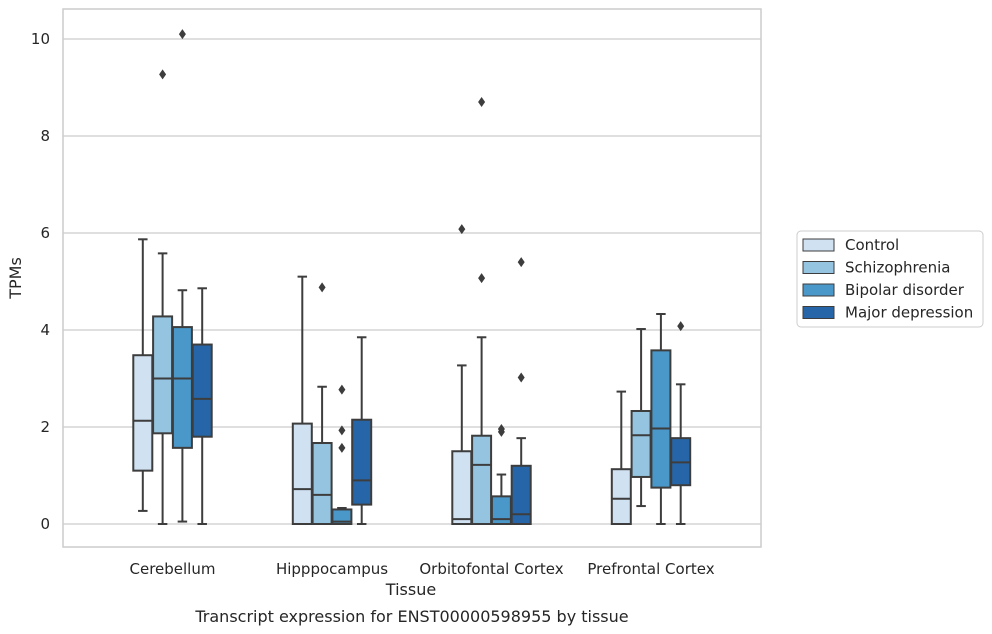 This screenshot has width=992, height=634. I want to click on x-tick-label: Orbitofontal Cortex, so click(491, 569).